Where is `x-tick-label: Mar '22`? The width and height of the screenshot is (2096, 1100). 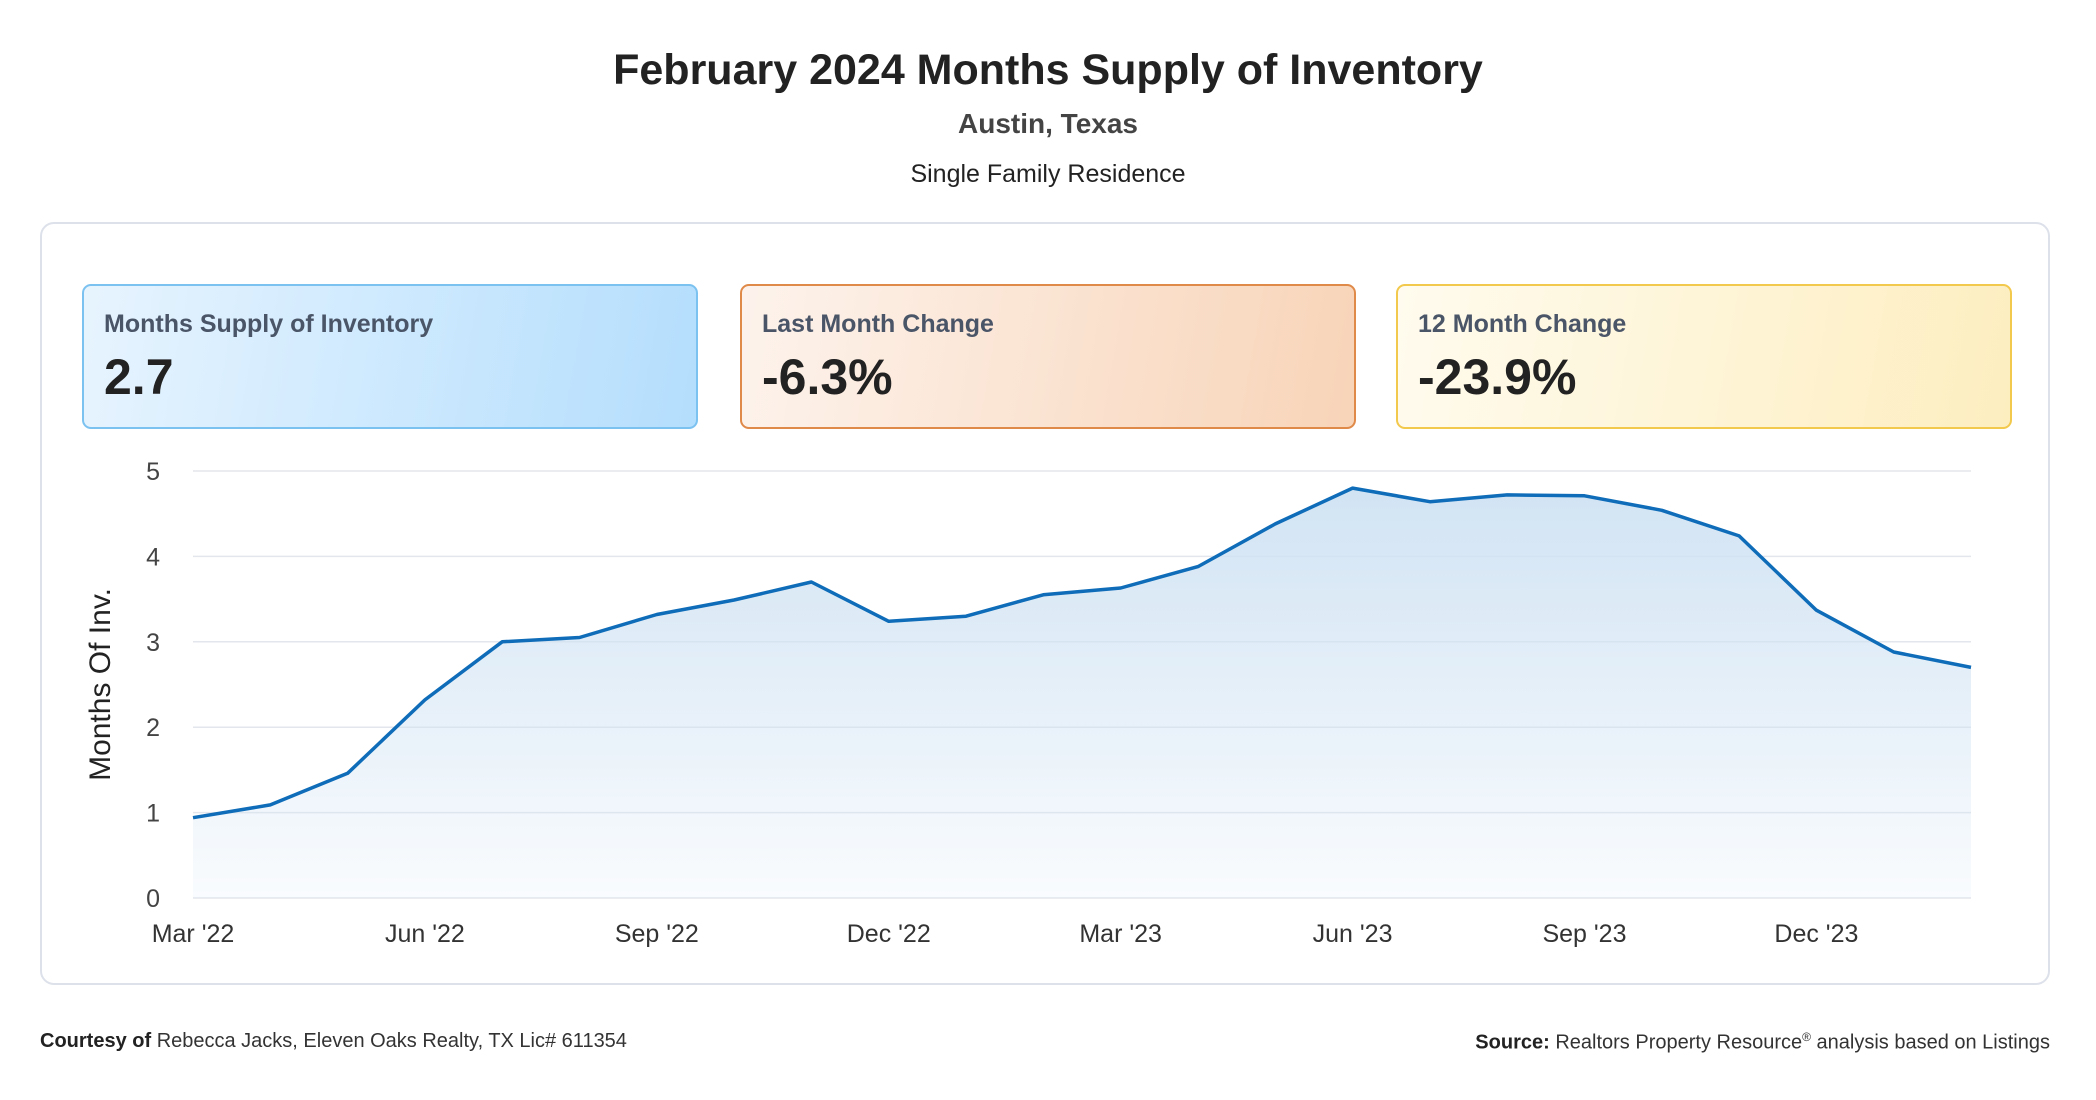
x-tick-label: Mar '22 is located at coordinates (193, 934).